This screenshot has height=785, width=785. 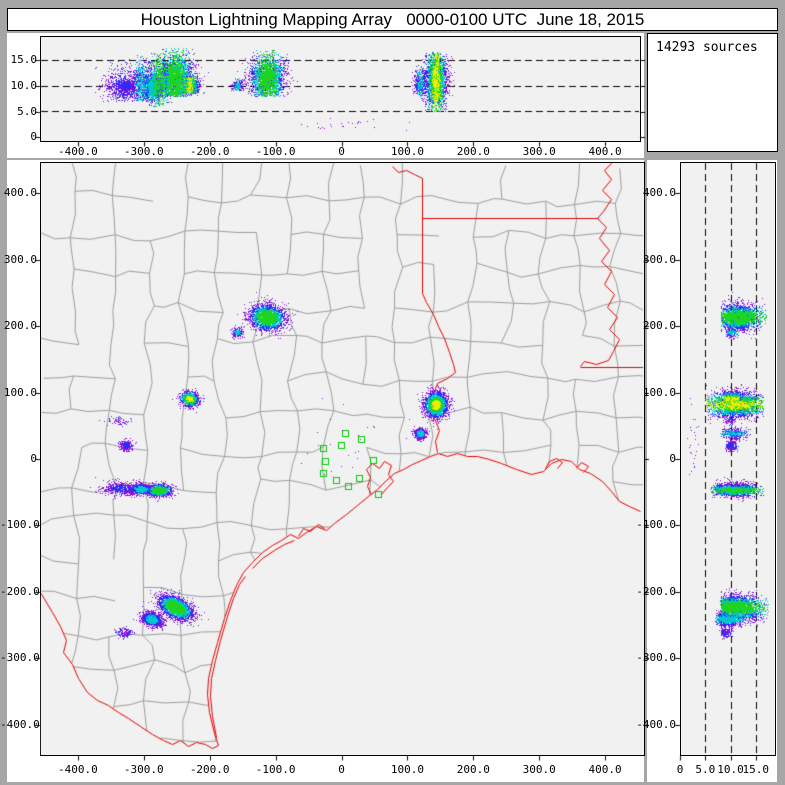 What do you see at coordinates (712, 92) in the screenshot?
I see `source-count-window: 14293 sources` at bounding box center [712, 92].